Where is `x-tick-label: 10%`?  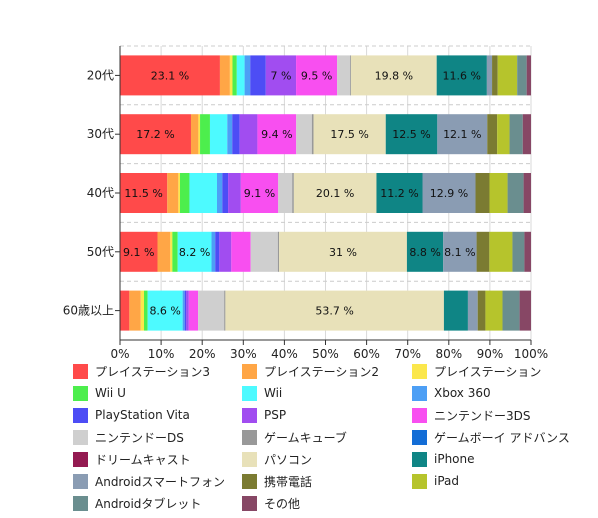 x-tick-label: 10% is located at coordinates (161, 354).